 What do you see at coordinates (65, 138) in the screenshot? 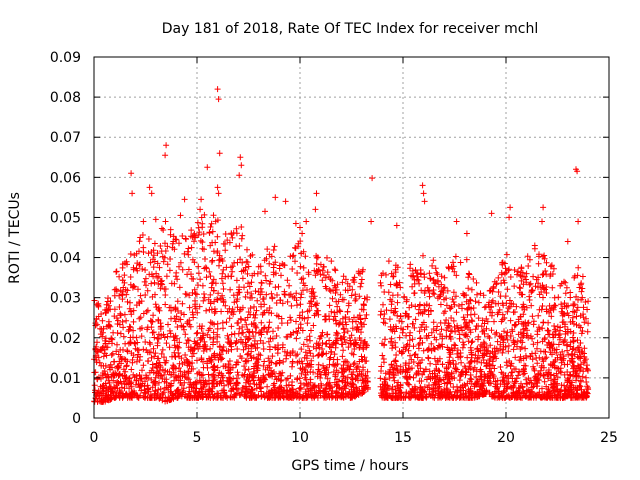
I see `y-tick-label: 0.07` at bounding box center [65, 138].